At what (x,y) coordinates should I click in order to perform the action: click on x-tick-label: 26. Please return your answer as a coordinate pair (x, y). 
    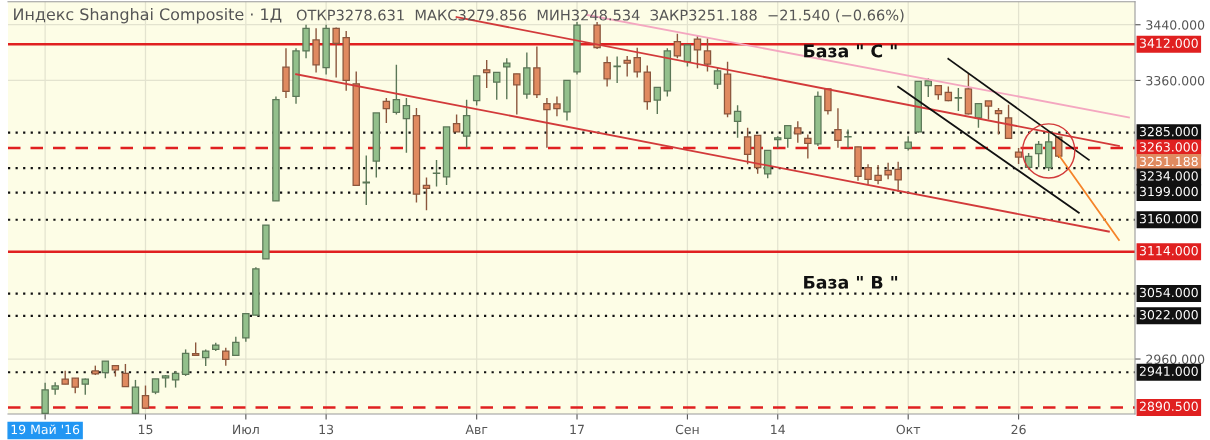
    Looking at the image, I should click on (1018, 429).